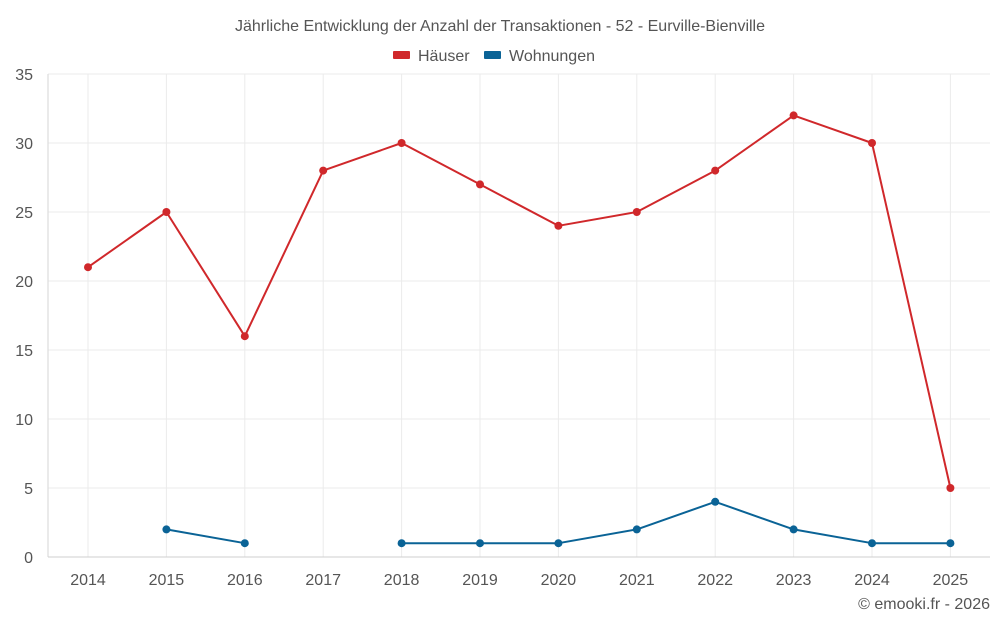 This screenshot has width=1000, height=630. Describe the element at coordinates (24, 144) in the screenshot. I see `y-tick-label: 30` at that location.